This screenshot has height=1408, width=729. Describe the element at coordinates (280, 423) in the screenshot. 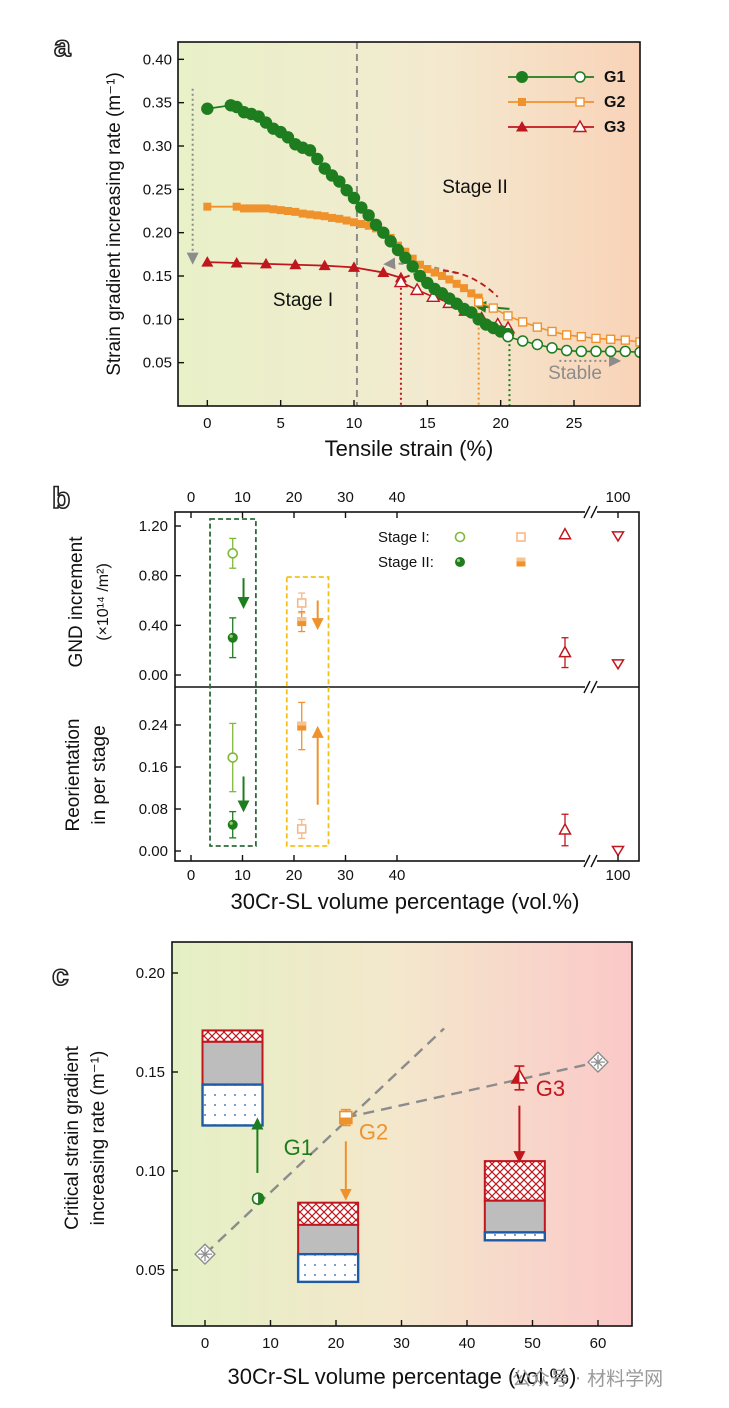

I see `panel-a-xtick-label: 5` at that location.